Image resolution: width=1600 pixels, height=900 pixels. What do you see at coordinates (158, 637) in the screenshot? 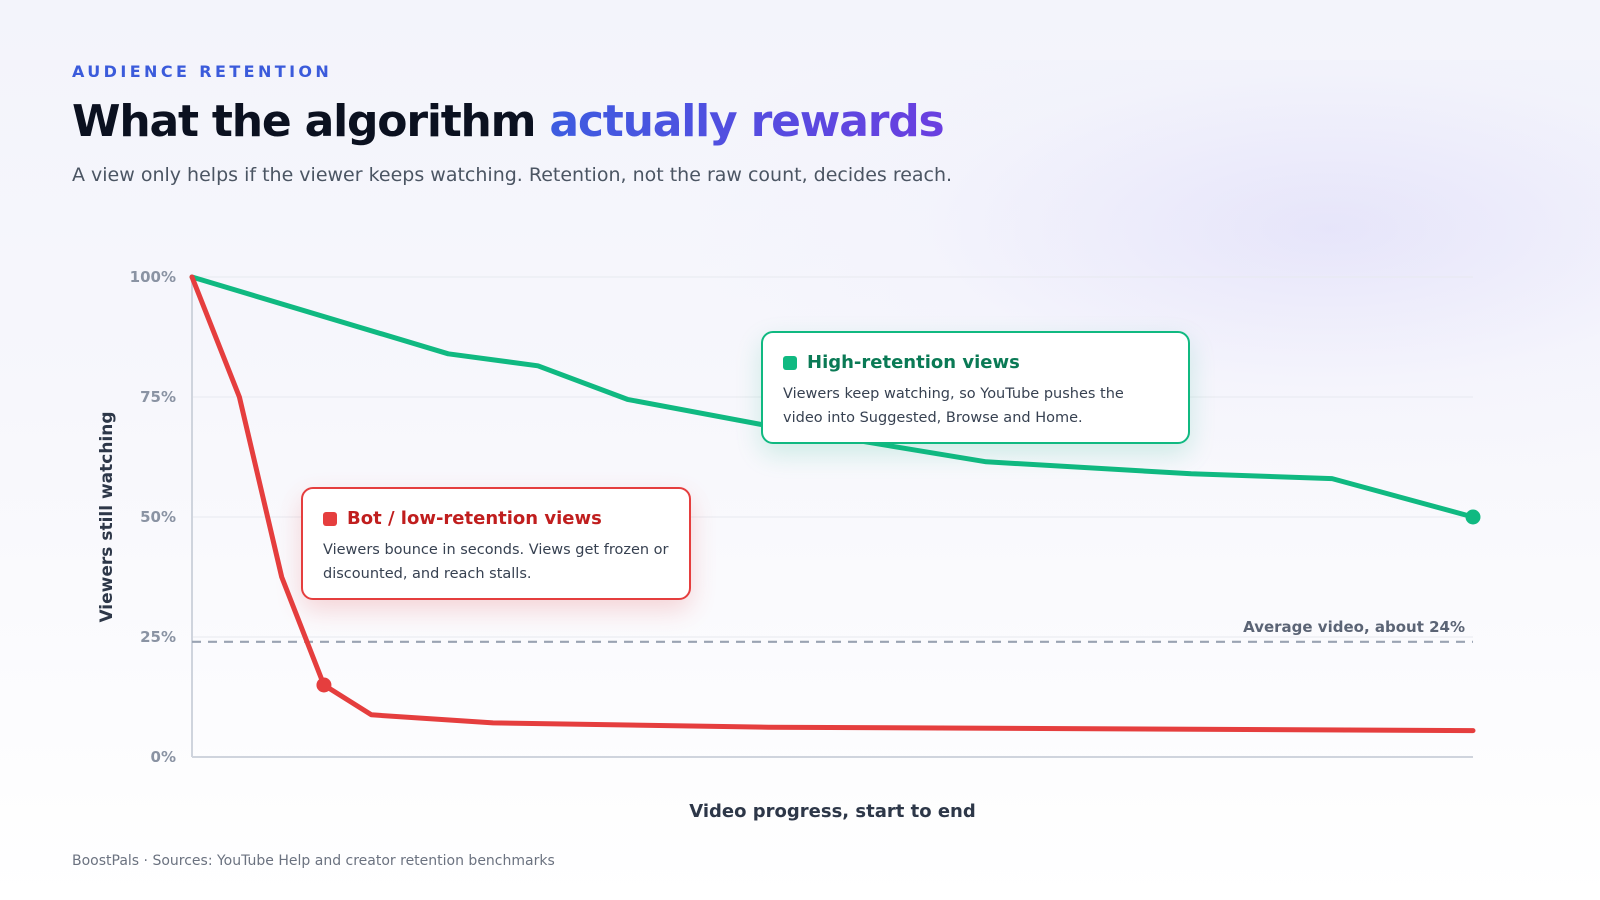
I see `y-tick-label-25: 25%` at bounding box center [158, 637].